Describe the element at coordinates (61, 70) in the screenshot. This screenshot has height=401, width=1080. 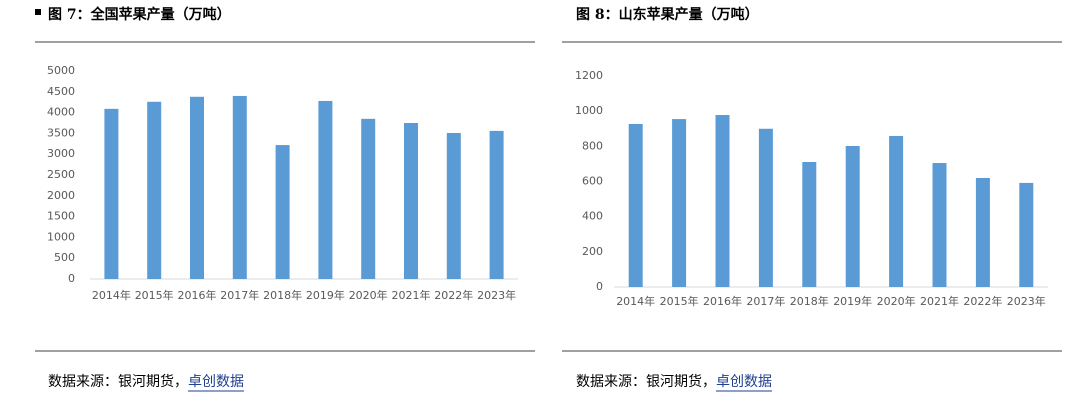
I see `y-tick-label: 5000` at that location.